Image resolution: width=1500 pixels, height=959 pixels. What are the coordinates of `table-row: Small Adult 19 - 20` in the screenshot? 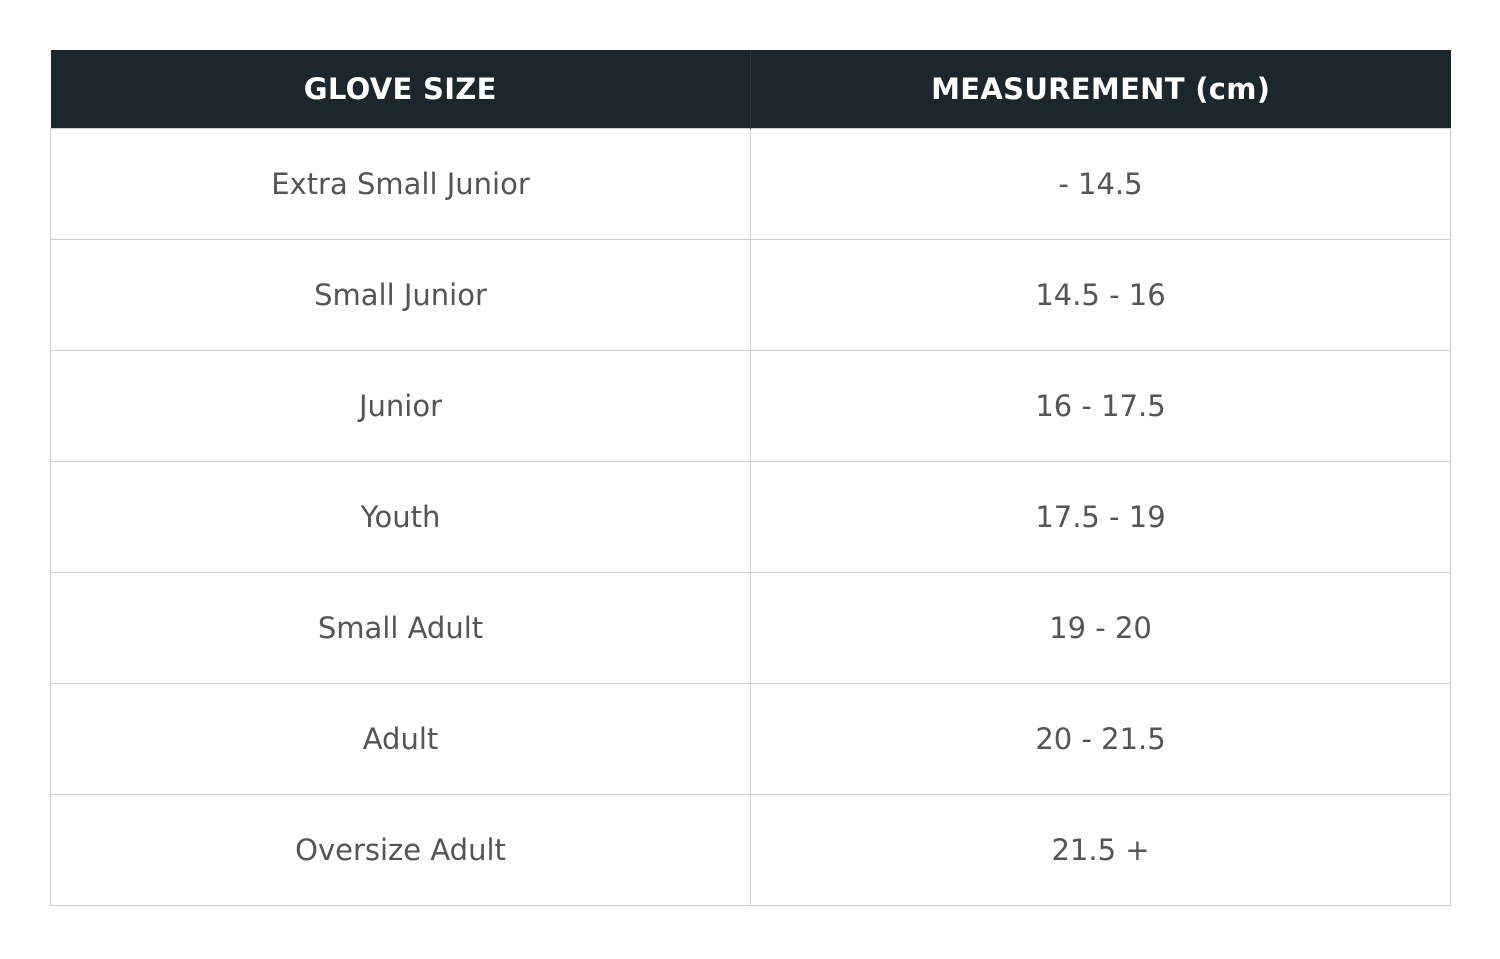 It's located at (750, 628).